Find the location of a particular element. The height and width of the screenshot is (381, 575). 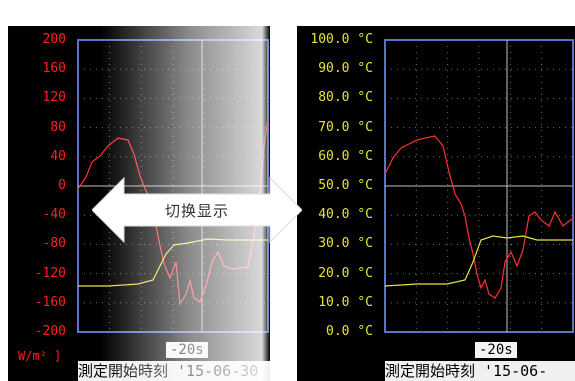

left-status-bar: 測定開始時刻 '15-06-30 is located at coordinates (174, 371).